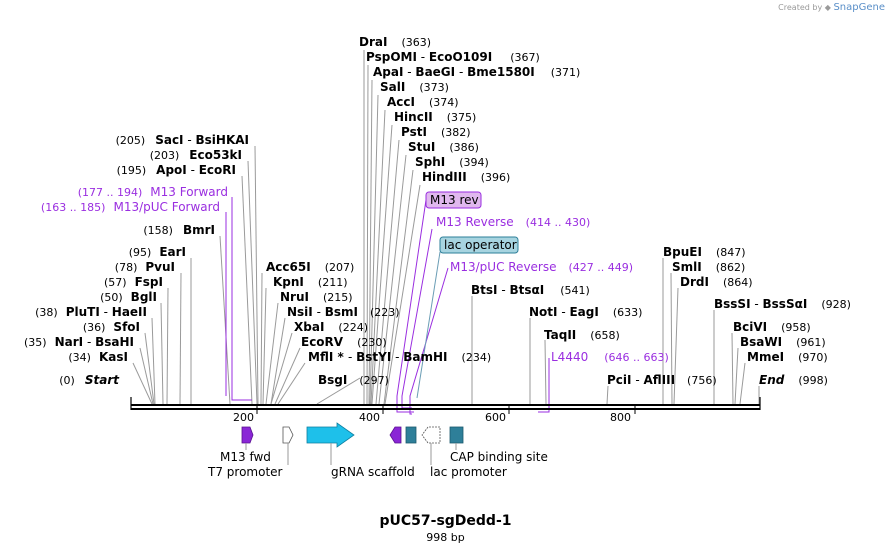 This screenshot has height=554, width=891. I want to click on site-end: End (998), so click(793, 380).